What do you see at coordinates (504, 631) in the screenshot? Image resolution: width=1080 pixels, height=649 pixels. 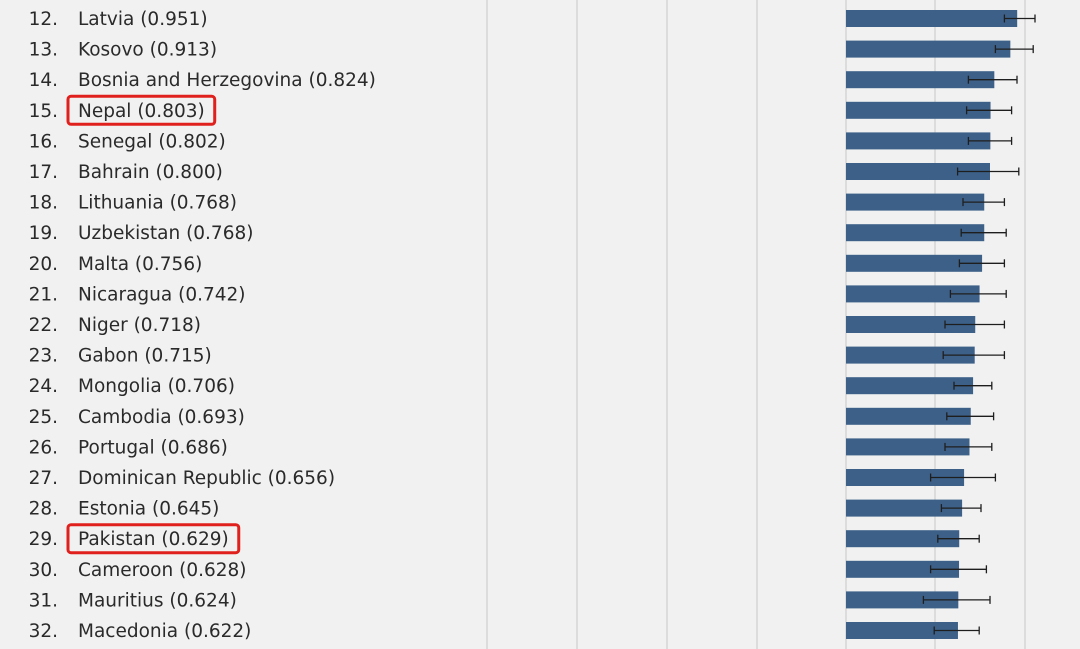 I see `table-row: 32. Macedonia (0.622)` at bounding box center [504, 631].